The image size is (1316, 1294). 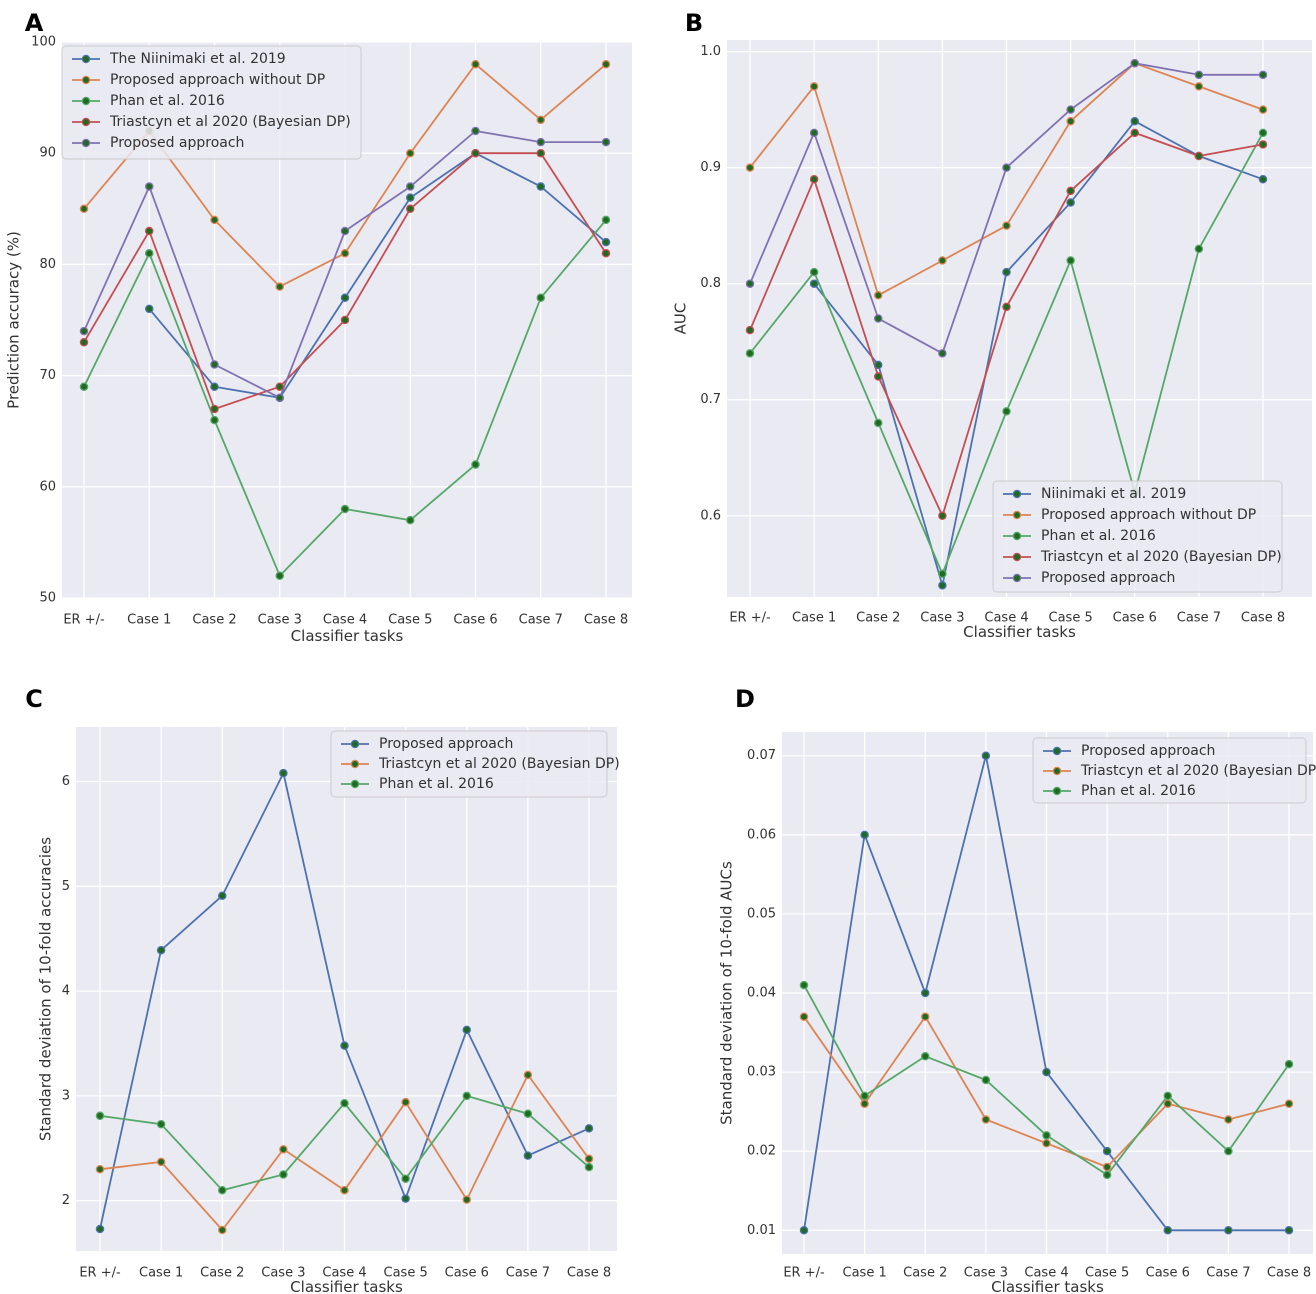 What do you see at coordinates (865, 1273) in the screenshot?
I see `x-tick-label: Case 1` at bounding box center [865, 1273].